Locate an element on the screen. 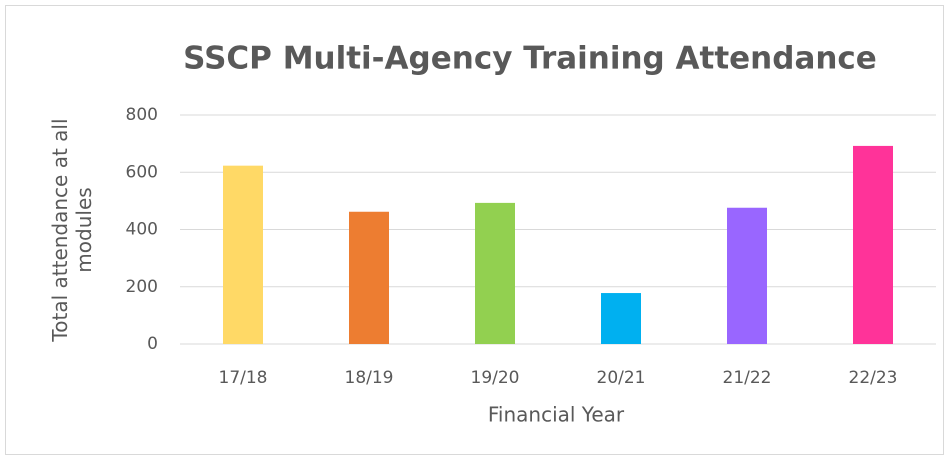 The width and height of the screenshot is (949, 460). y-tick-label: 600 is located at coordinates (142, 172).